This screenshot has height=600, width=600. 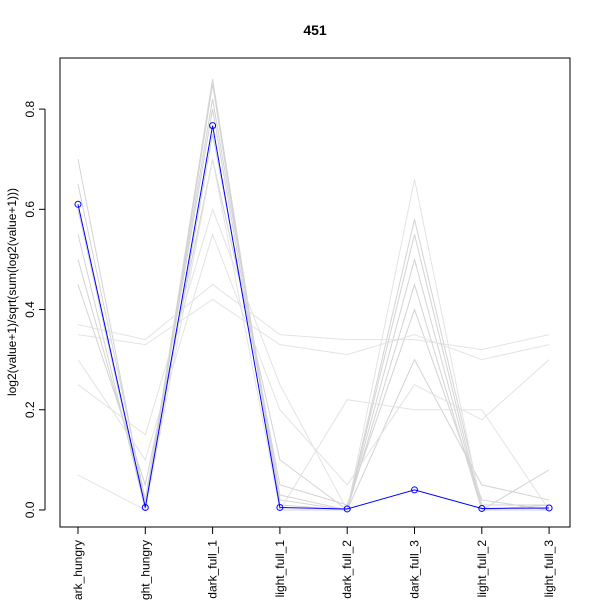 I want to click on x-tick-label: dark_full_1, so click(x=213, y=569).